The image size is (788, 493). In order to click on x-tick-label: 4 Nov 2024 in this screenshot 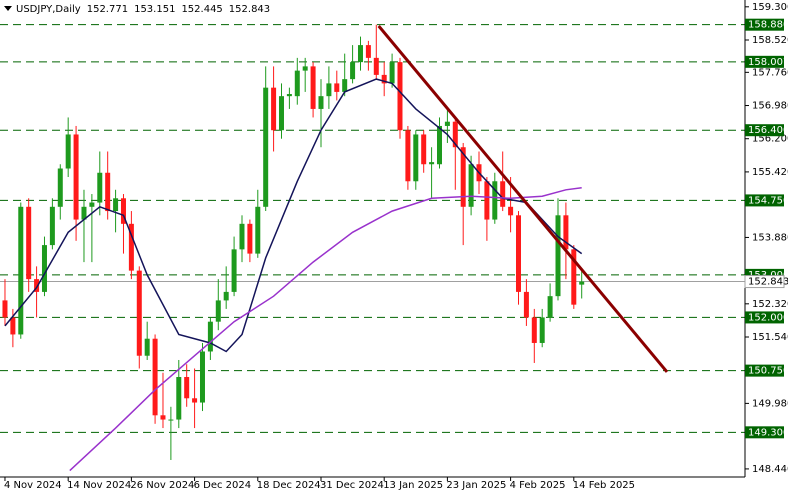, I will do `click(33, 485)`.